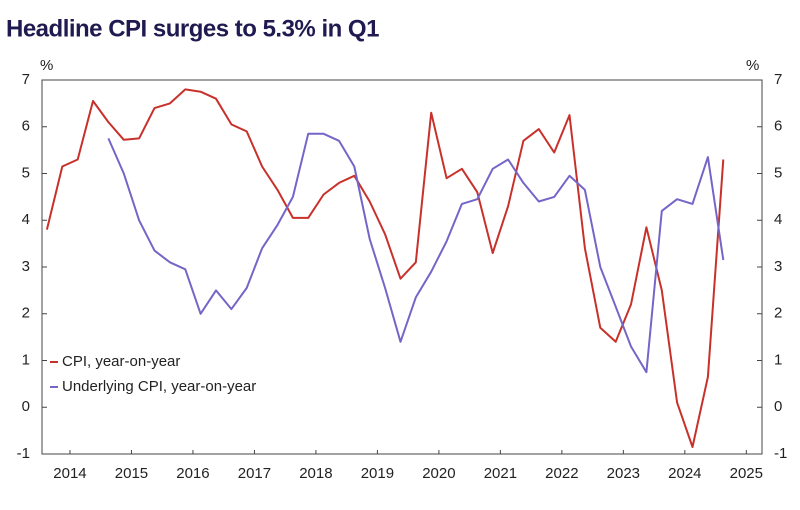 The image size is (800, 510). Describe the element at coordinates (778, 266) in the screenshot. I see `y2-tick-label: 3` at that location.